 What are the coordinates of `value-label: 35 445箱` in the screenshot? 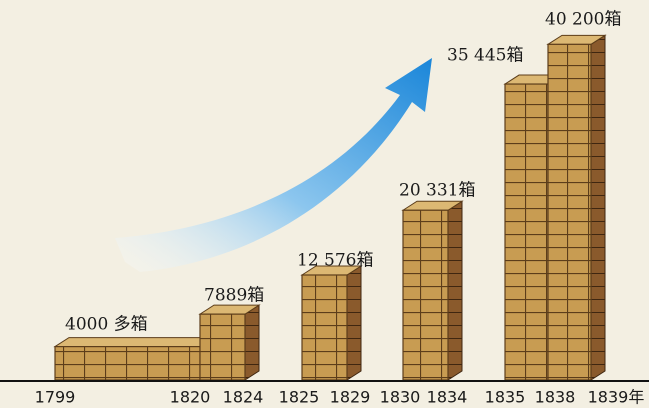 It's located at (485, 56).